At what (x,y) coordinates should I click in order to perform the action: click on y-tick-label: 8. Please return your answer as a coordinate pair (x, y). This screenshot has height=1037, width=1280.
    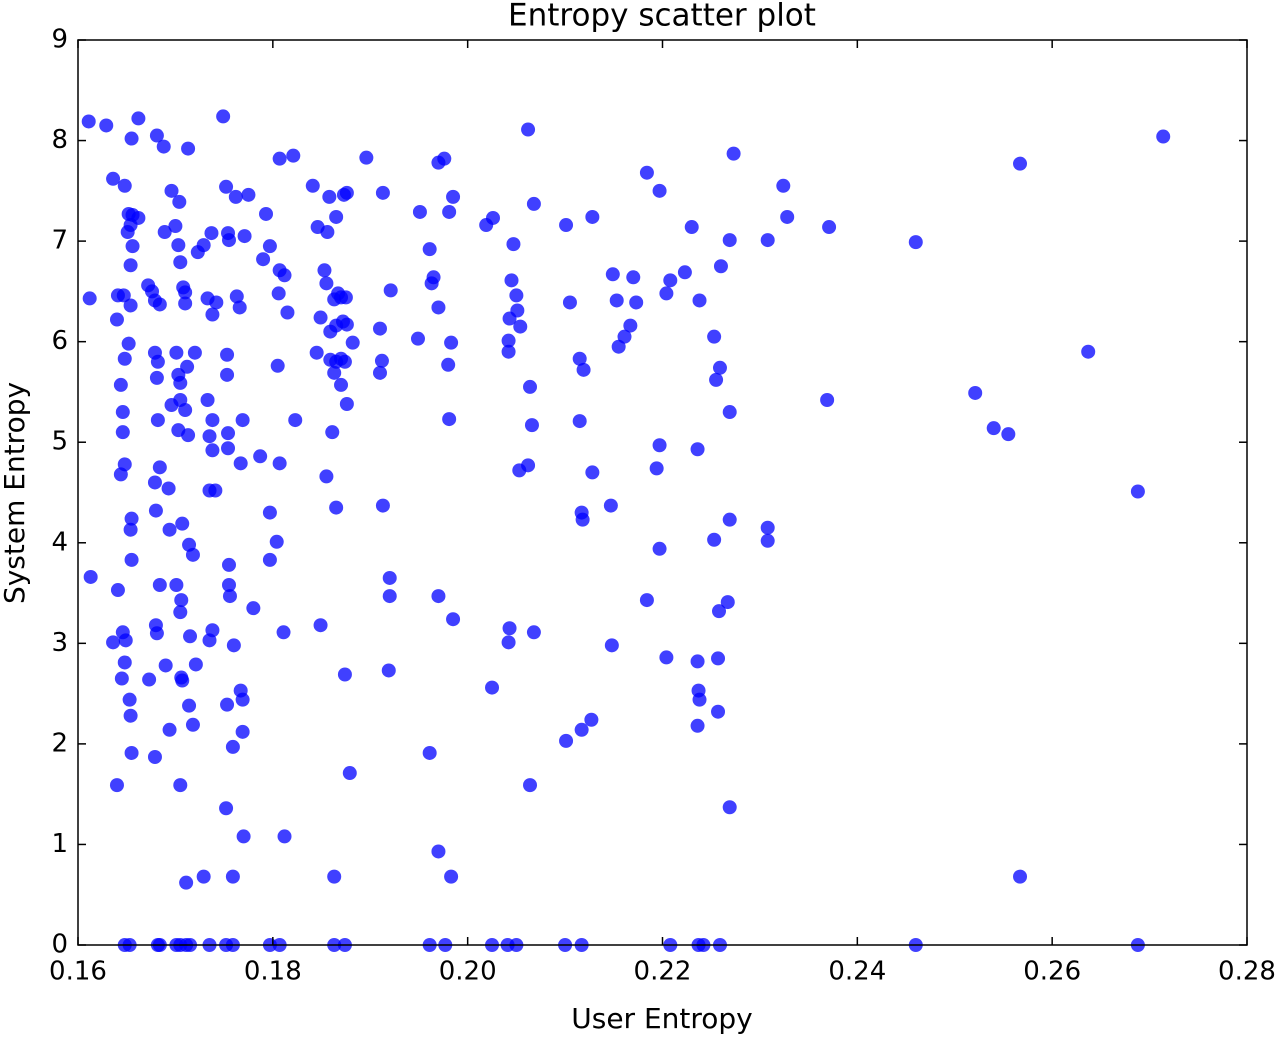
    Looking at the image, I should click on (59, 140).